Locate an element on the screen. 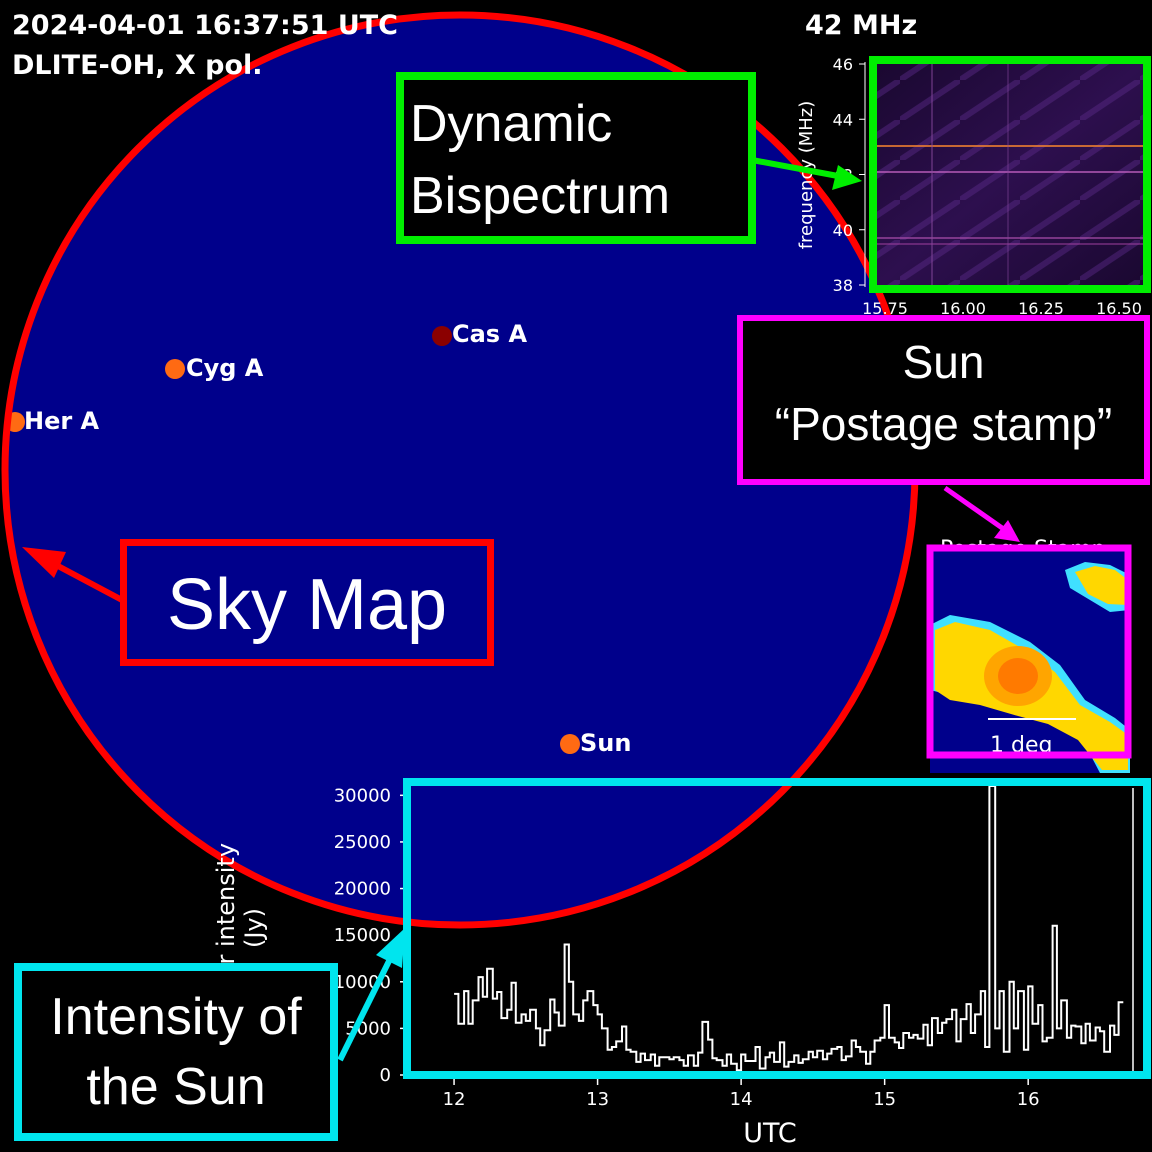 The width and height of the screenshot is (1152, 1152). source-cas-a: Cas A is located at coordinates (479, 334).